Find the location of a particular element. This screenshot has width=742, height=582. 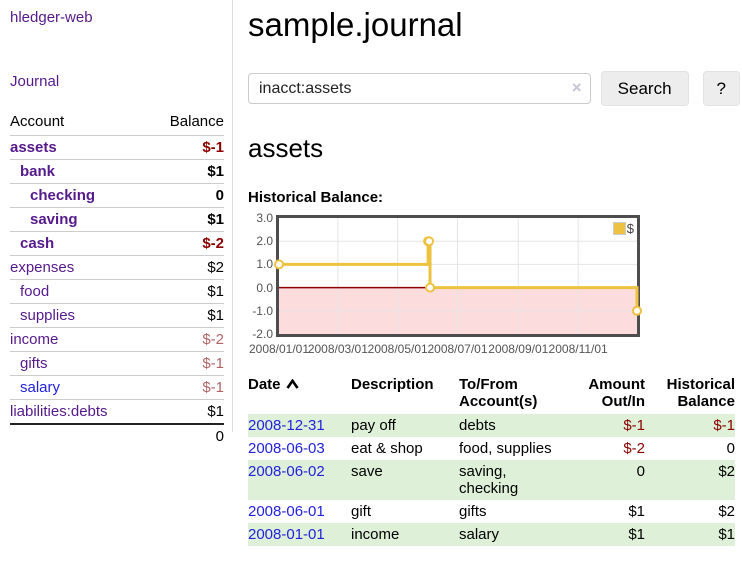

register-date-link: 2008-06-01 is located at coordinates (286, 511).